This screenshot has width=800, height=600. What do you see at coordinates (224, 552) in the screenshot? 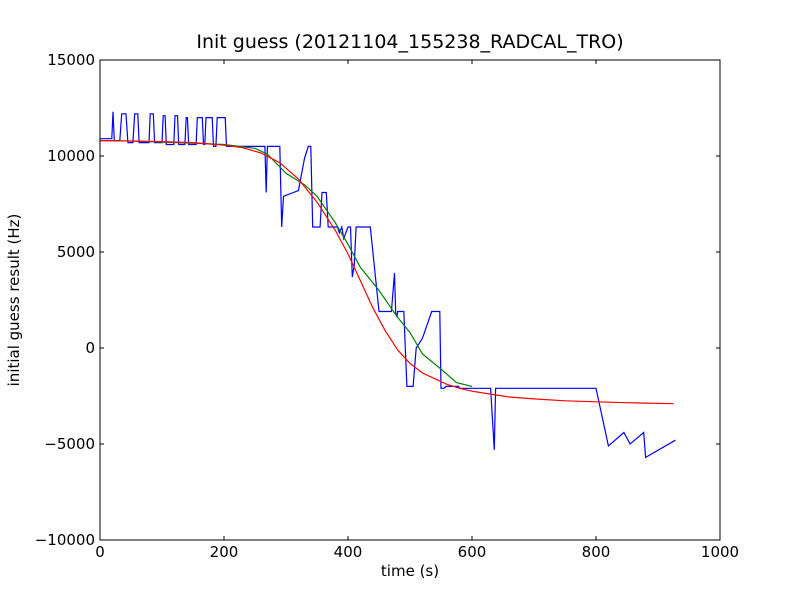
I see `x-tick-label: 200` at bounding box center [224, 552].